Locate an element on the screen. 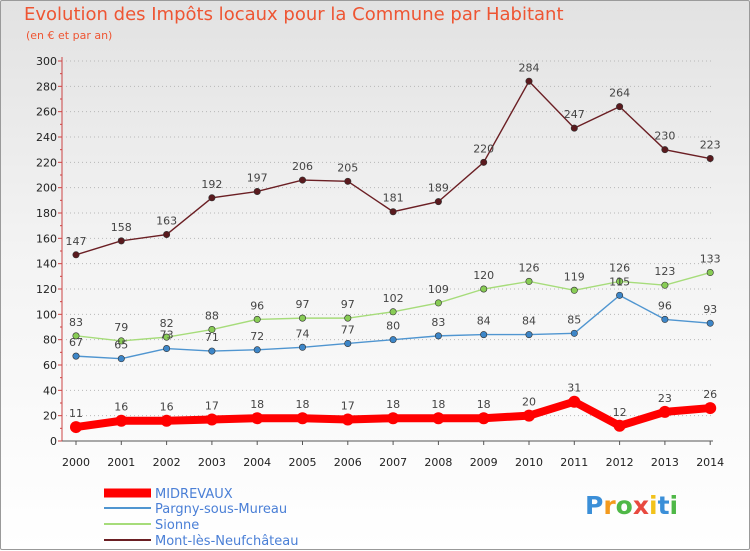 The height and width of the screenshot is (551, 750). data-label: 20 is located at coordinates (529, 402).